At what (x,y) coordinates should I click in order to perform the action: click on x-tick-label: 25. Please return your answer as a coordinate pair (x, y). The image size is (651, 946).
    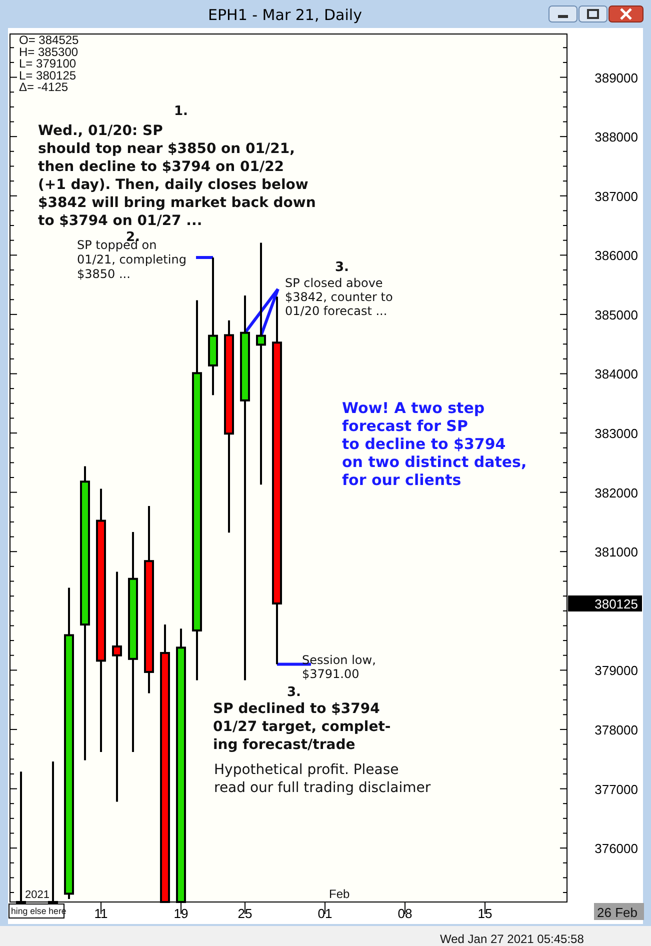
    Looking at the image, I should click on (245, 913).